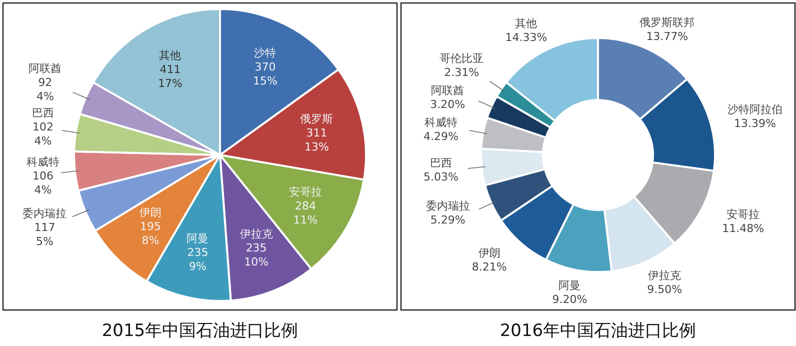 This screenshot has height=346, width=796. Describe the element at coordinates (170, 76) in the screenshot. I see `data-label: 411 17%` at that location.